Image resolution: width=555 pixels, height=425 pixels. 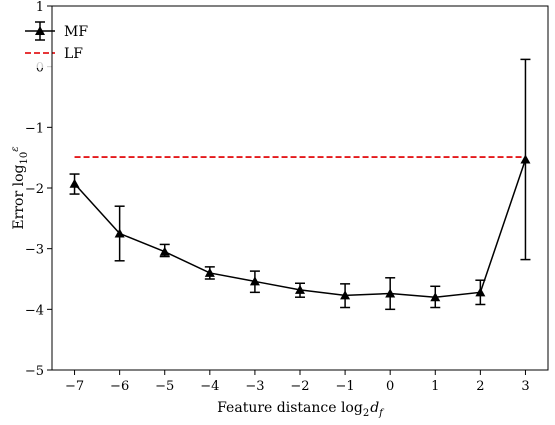 I want to click on x-axis-label: Feature distance log2df, so click(x=301, y=409).